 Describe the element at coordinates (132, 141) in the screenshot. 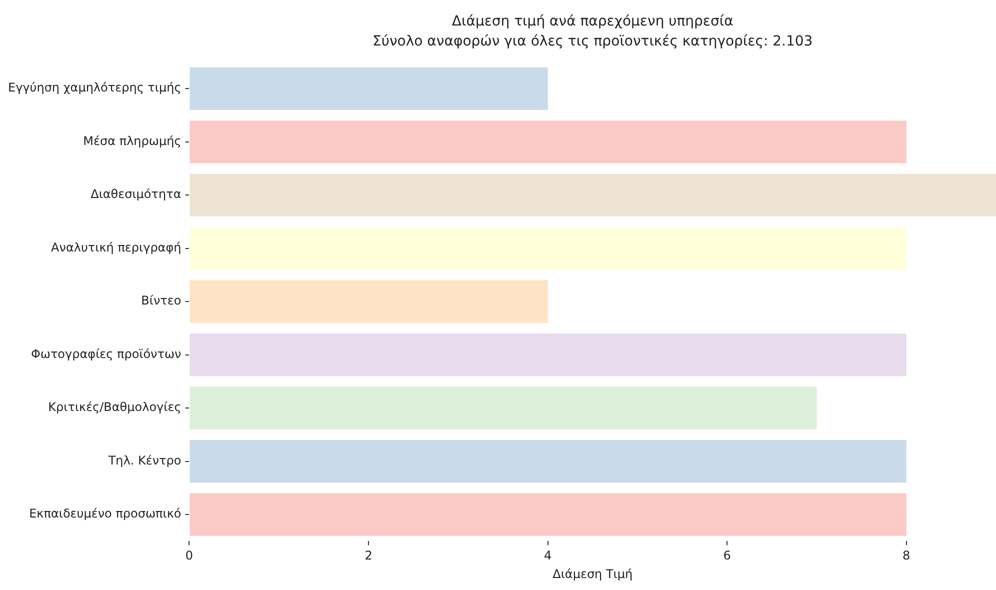

I see `y-tick-label: Μέσα πληρωμής` at that location.